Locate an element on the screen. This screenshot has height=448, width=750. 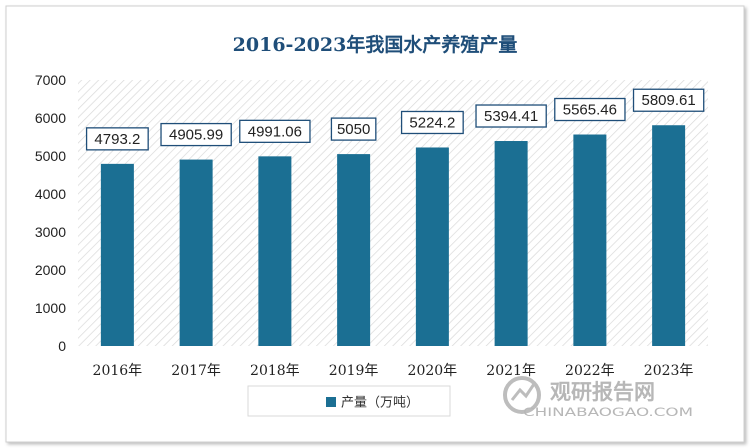
chart-title: 2016-2023年我国水产养殖产量 is located at coordinates (375, 44).